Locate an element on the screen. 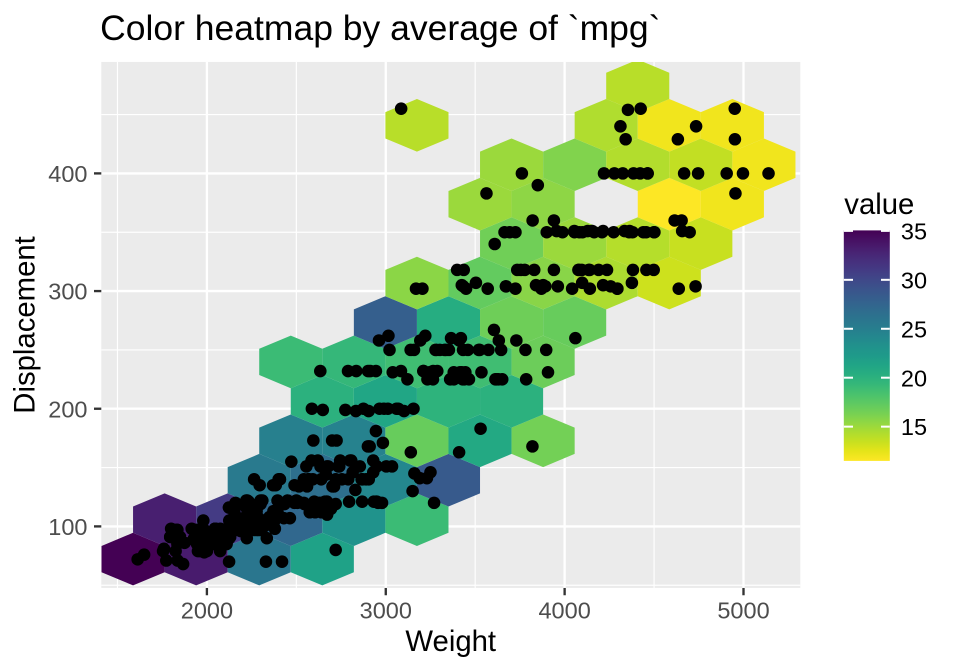 This screenshot has height=672, width=960. svg-text: 200 is located at coordinates (67, 409).